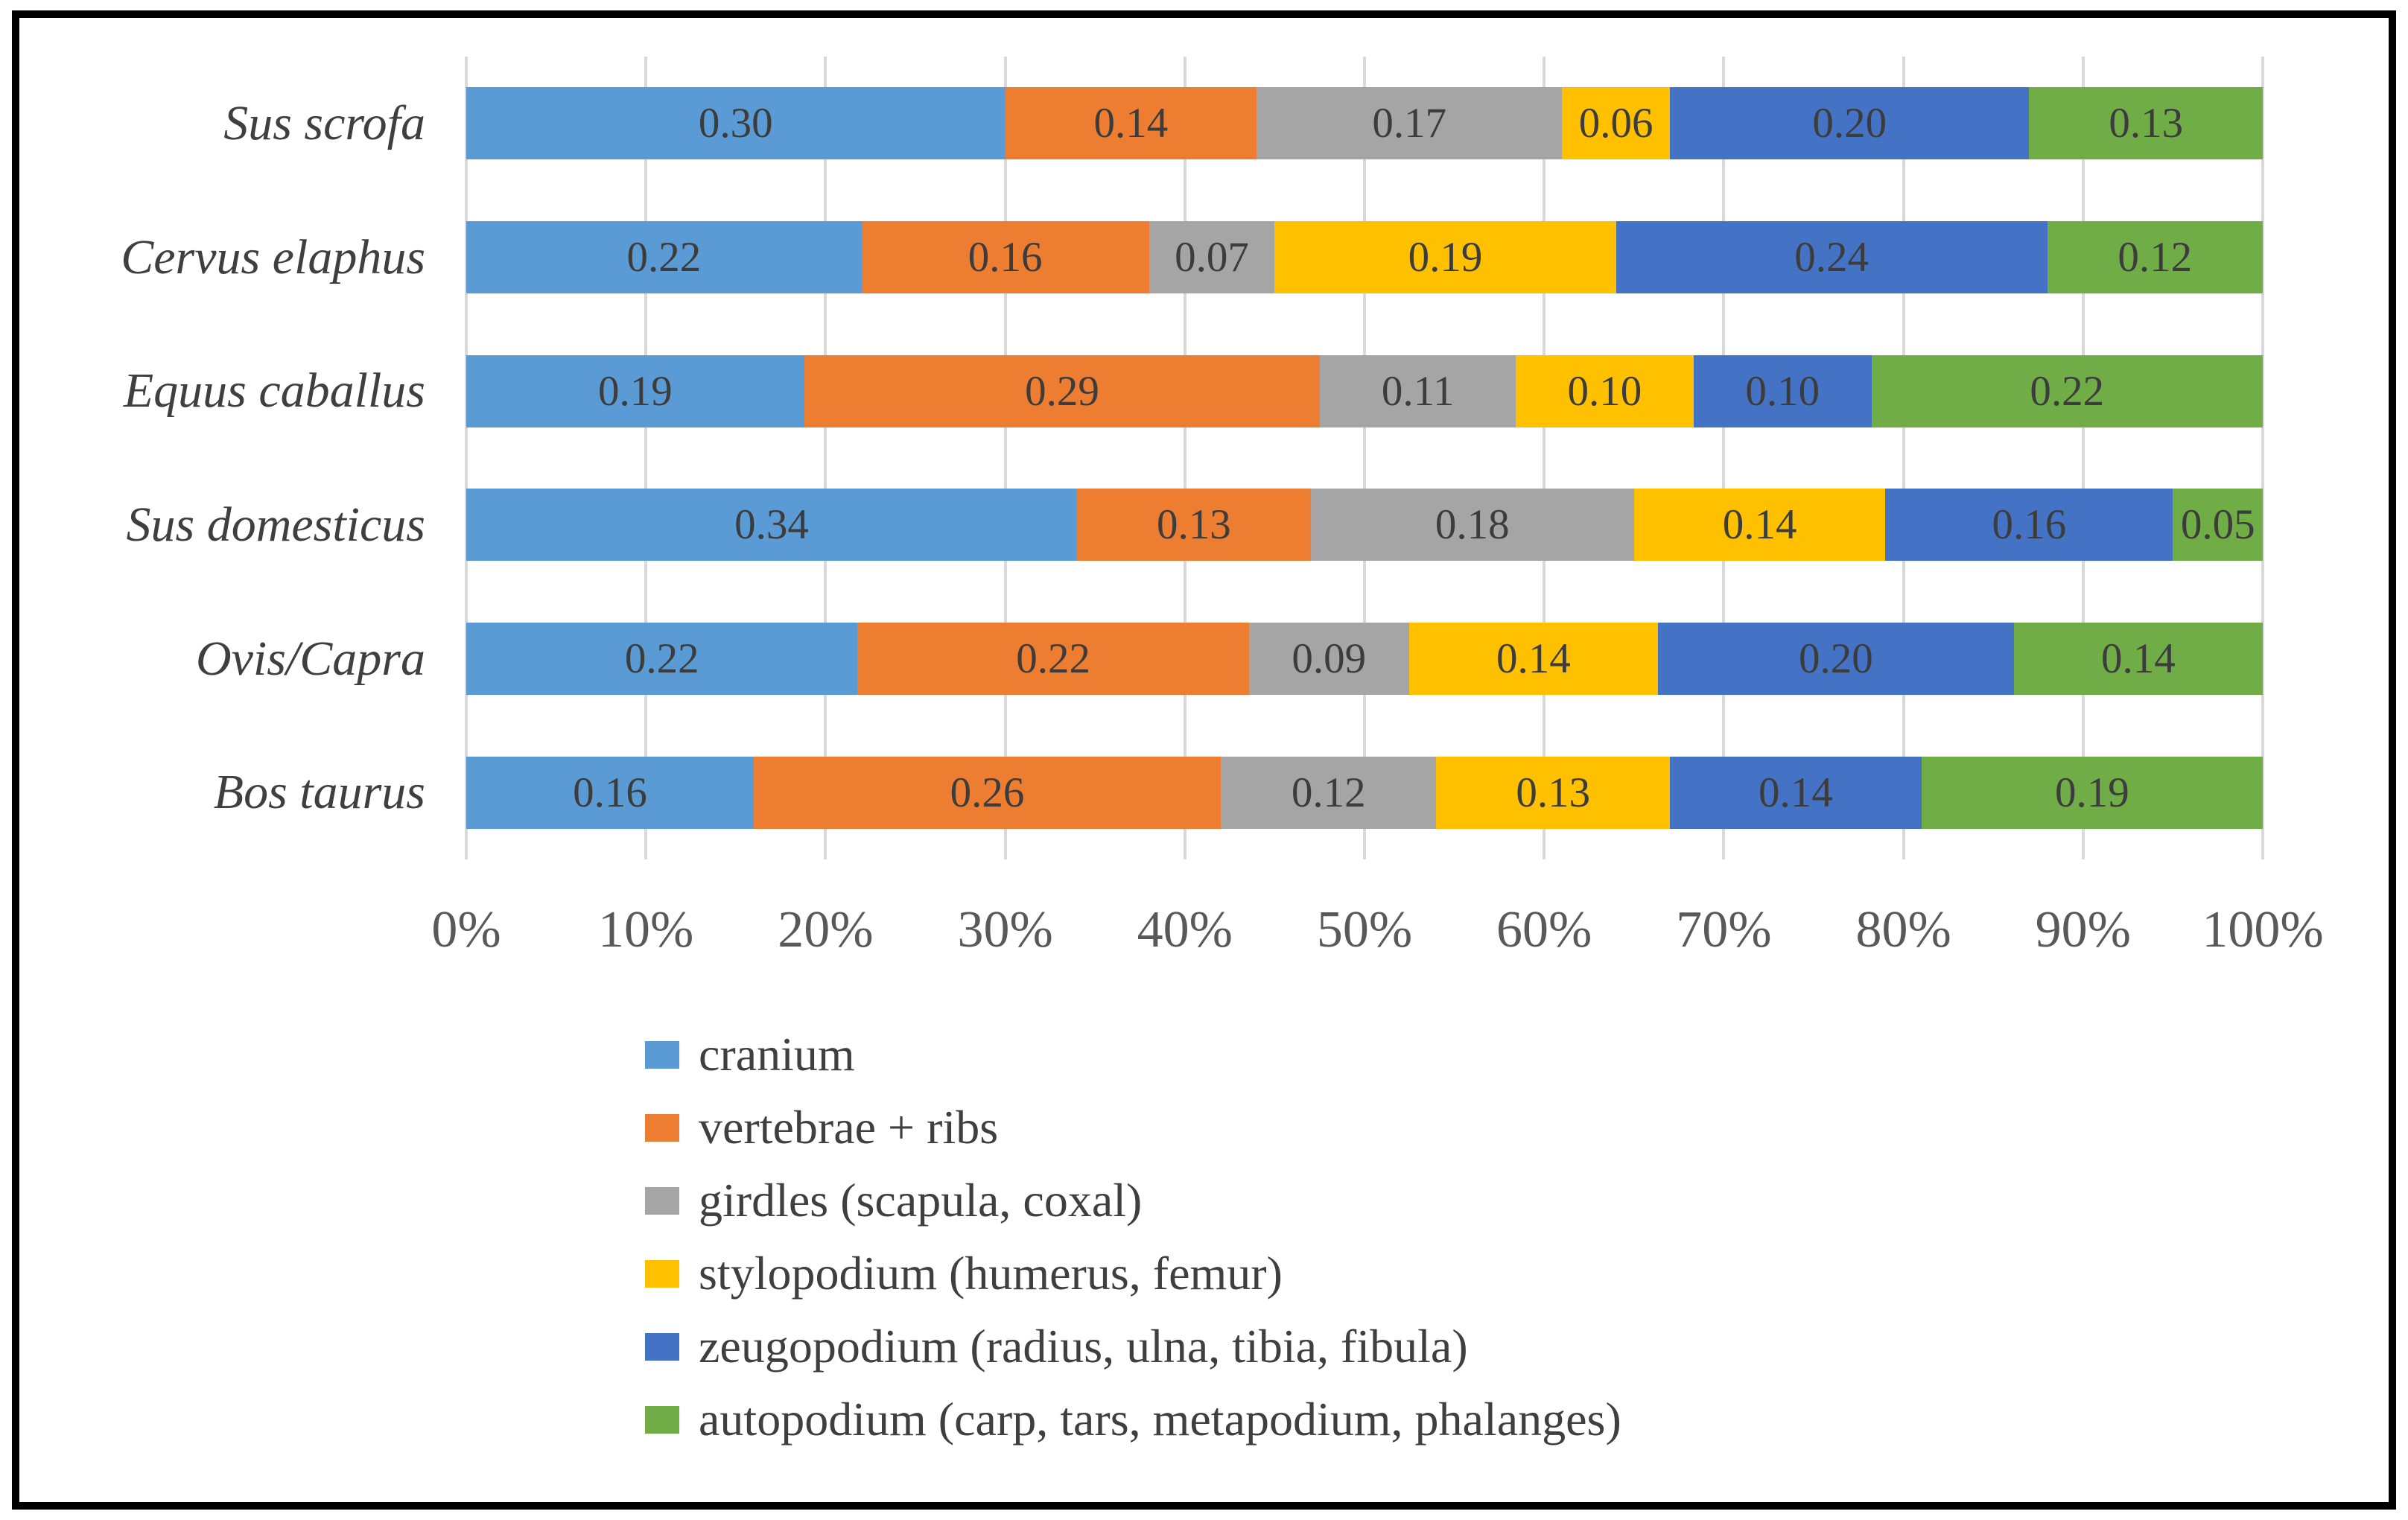  I want to click on legend-label: vertebrae + ribs, so click(849, 1127).